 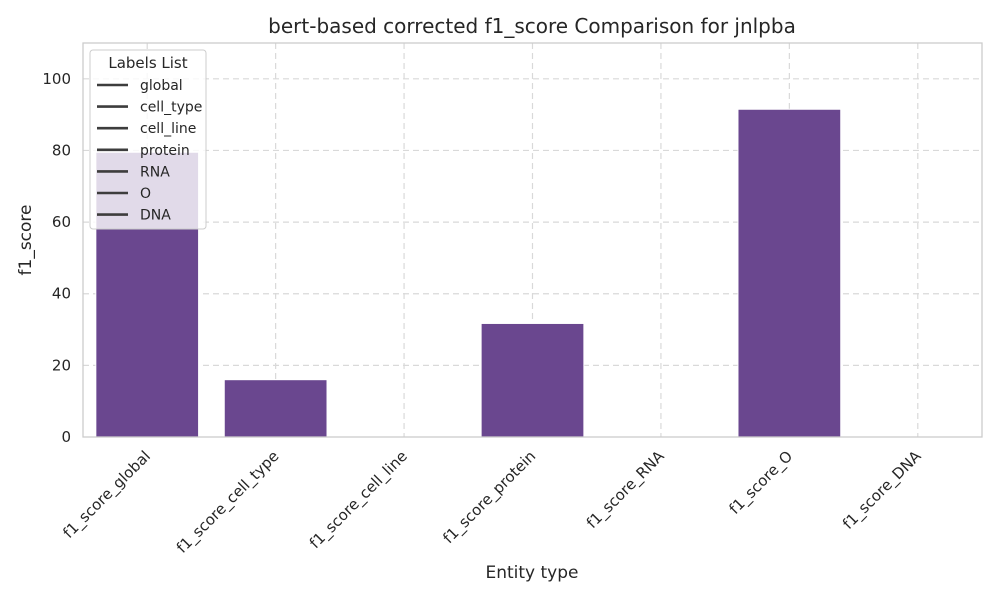 I want to click on legend-label: global, so click(x=161, y=86).